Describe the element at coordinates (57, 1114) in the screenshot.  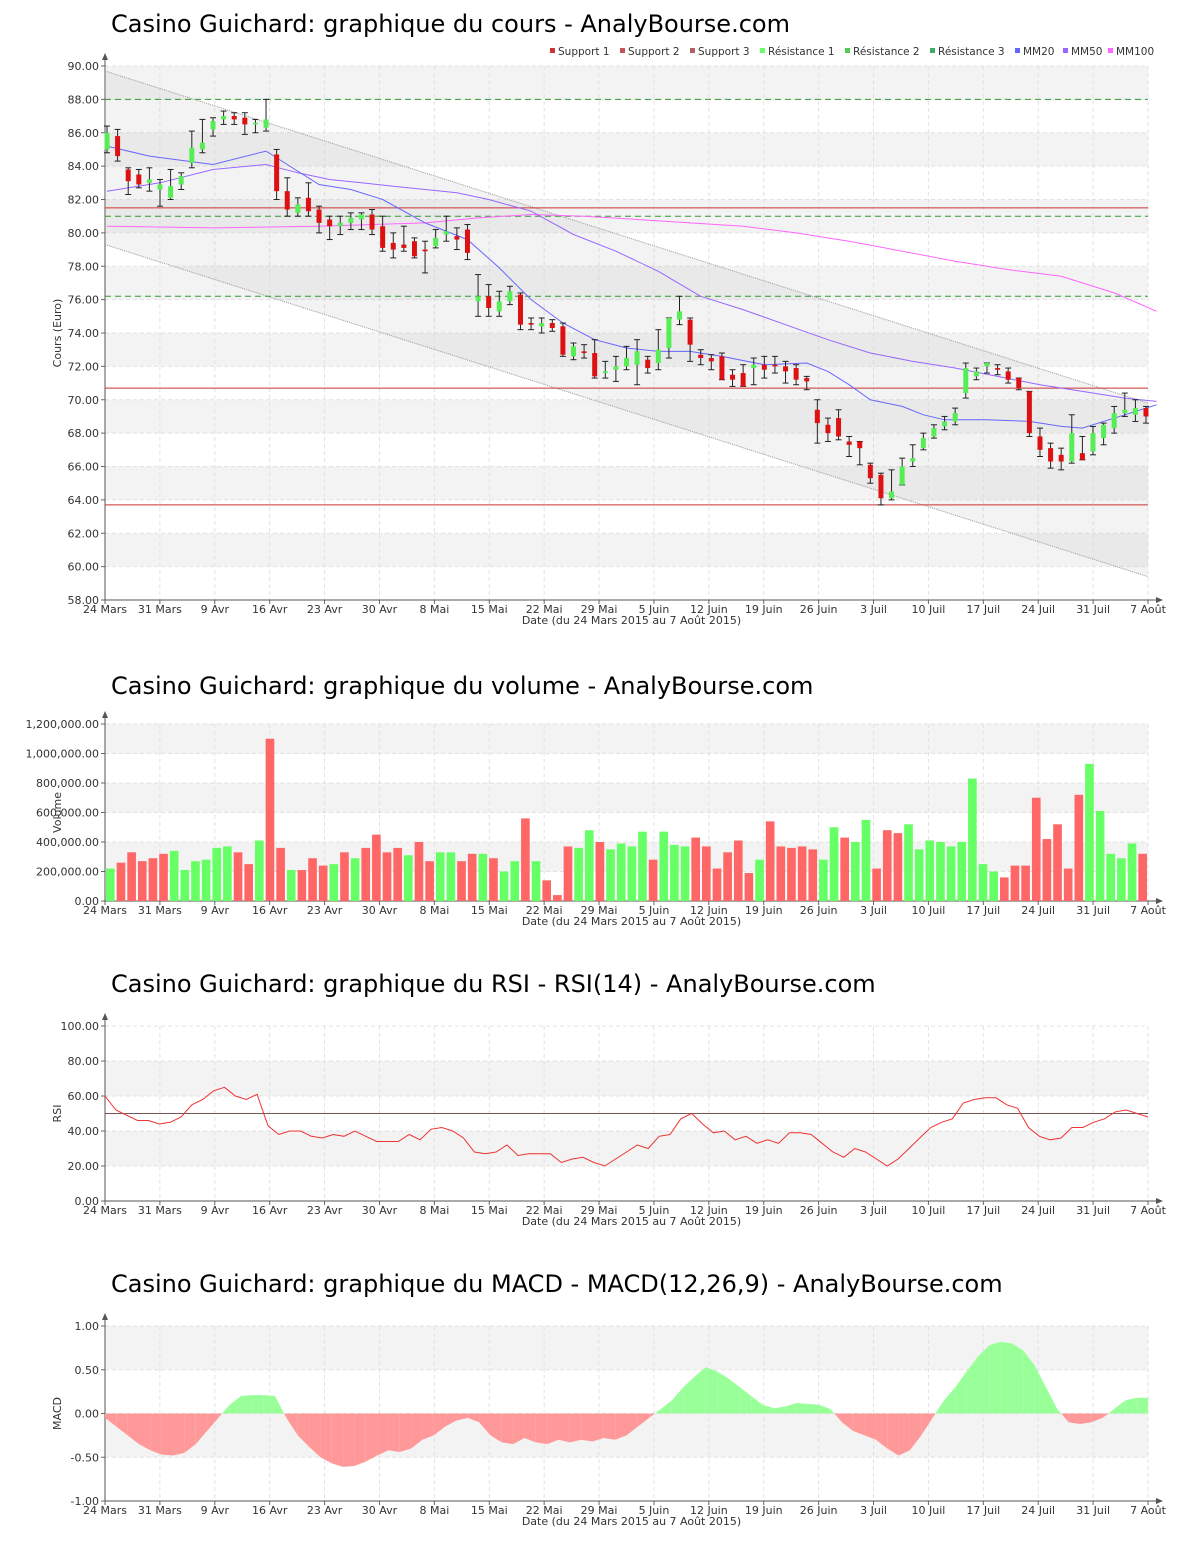
I see `y-axis-label: RSI` at that location.